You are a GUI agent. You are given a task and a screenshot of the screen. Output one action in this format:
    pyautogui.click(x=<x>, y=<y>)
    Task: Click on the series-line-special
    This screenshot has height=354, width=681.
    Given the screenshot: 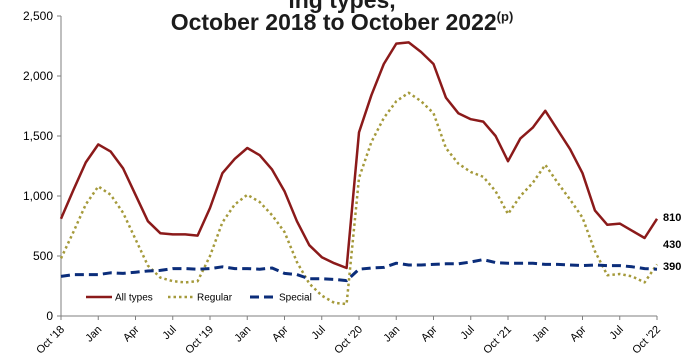 What is the action you would take?
    pyautogui.click(x=359, y=270)
    